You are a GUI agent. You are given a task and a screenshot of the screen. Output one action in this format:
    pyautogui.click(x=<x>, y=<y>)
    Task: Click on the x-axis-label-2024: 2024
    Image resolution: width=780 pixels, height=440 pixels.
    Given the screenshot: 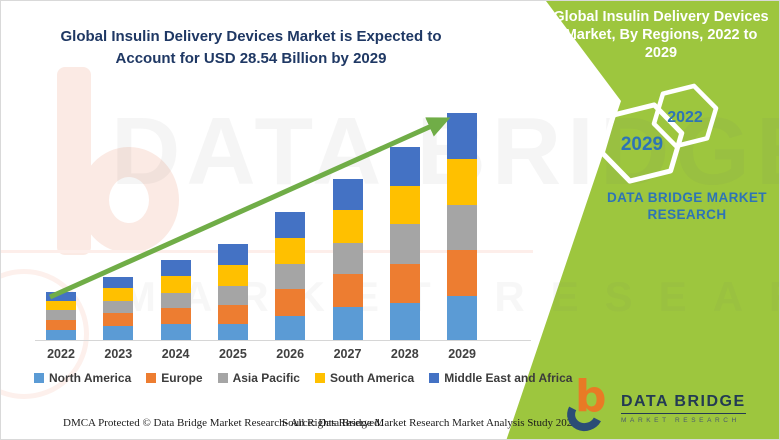 What is the action you would take?
    pyautogui.click(x=175, y=354)
    